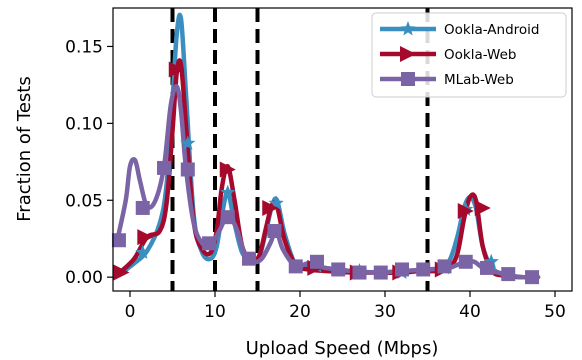  What do you see at coordinates (84, 201) in the screenshot?
I see `y-tick-label: 0.05` at bounding box center [84, 201].